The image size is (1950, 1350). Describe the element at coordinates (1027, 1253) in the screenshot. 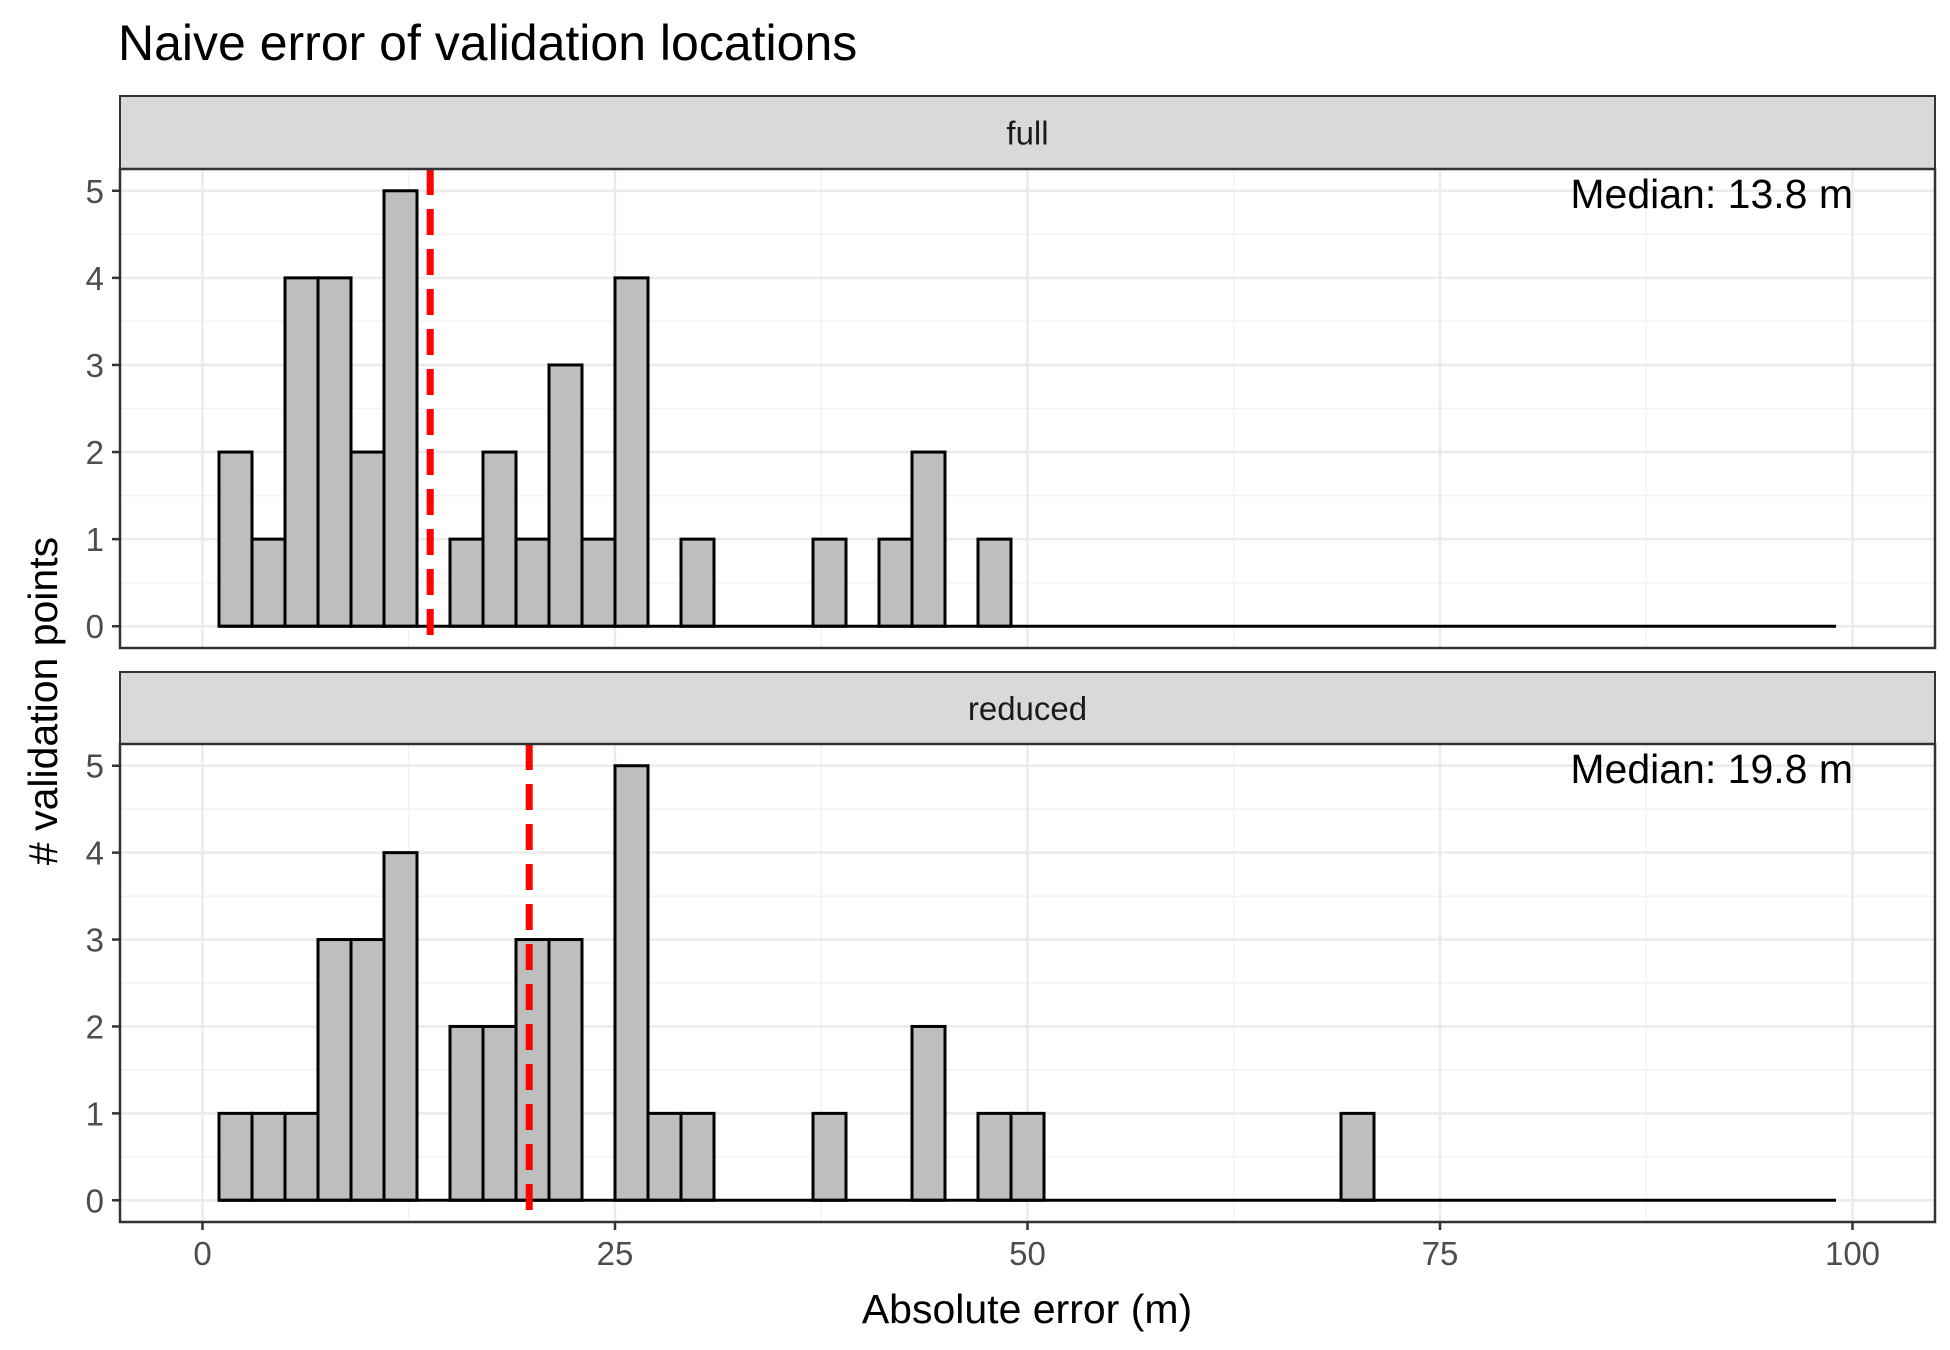

I see `x-tick-label: 50` at that location.